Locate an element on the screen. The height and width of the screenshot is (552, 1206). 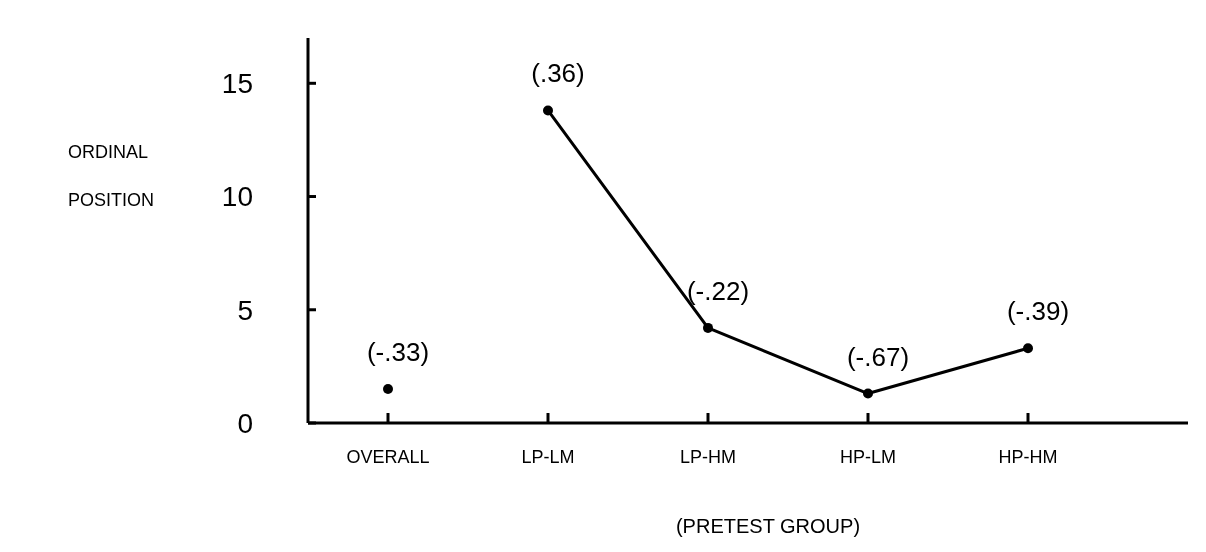
x-tick-label: LP-LM is located at coordinates (548, 457).